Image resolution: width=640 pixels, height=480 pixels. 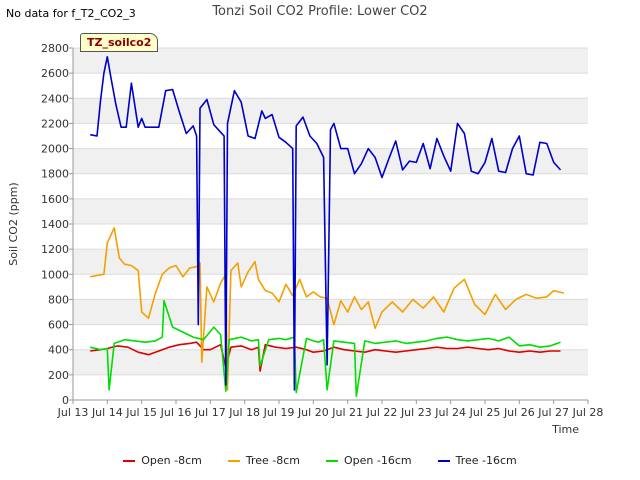 What do you see at coordinates (553, 412) in the screenshot?
I see `x-tick-label: Jul 27` at bounding box center [553, 412].